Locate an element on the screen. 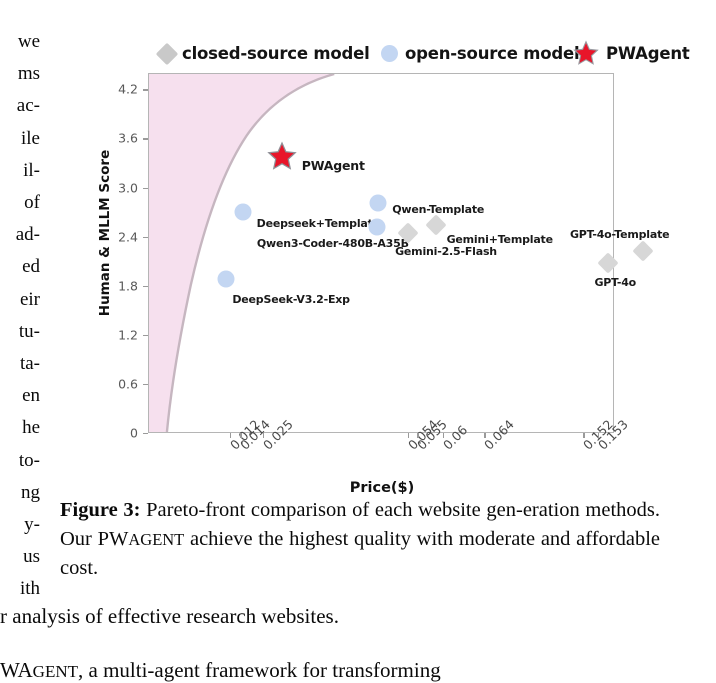  data-point-star is located at coordinates (282, 156).